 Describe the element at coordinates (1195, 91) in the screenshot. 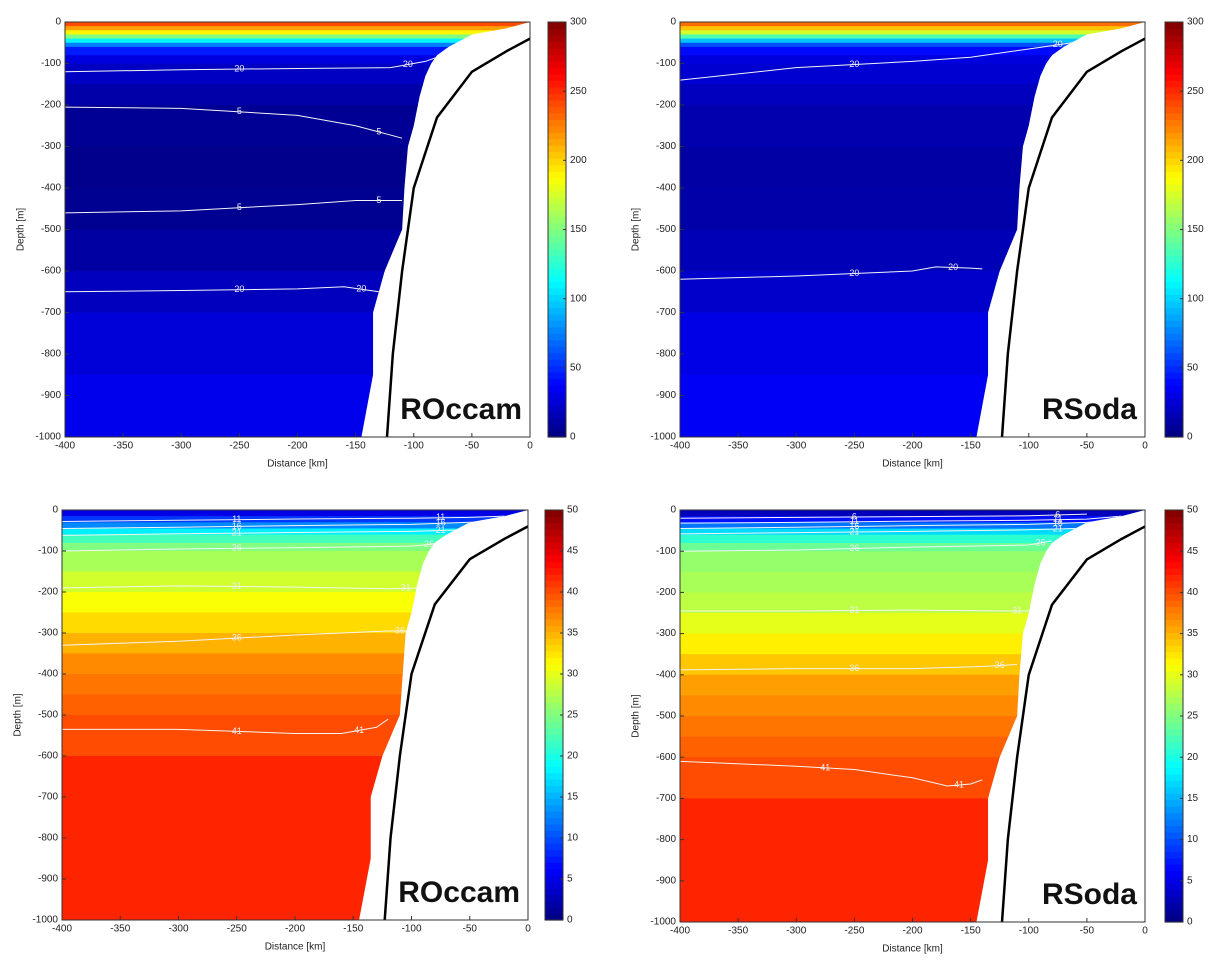

I see `colorbar-tick-label: 250` at that location.